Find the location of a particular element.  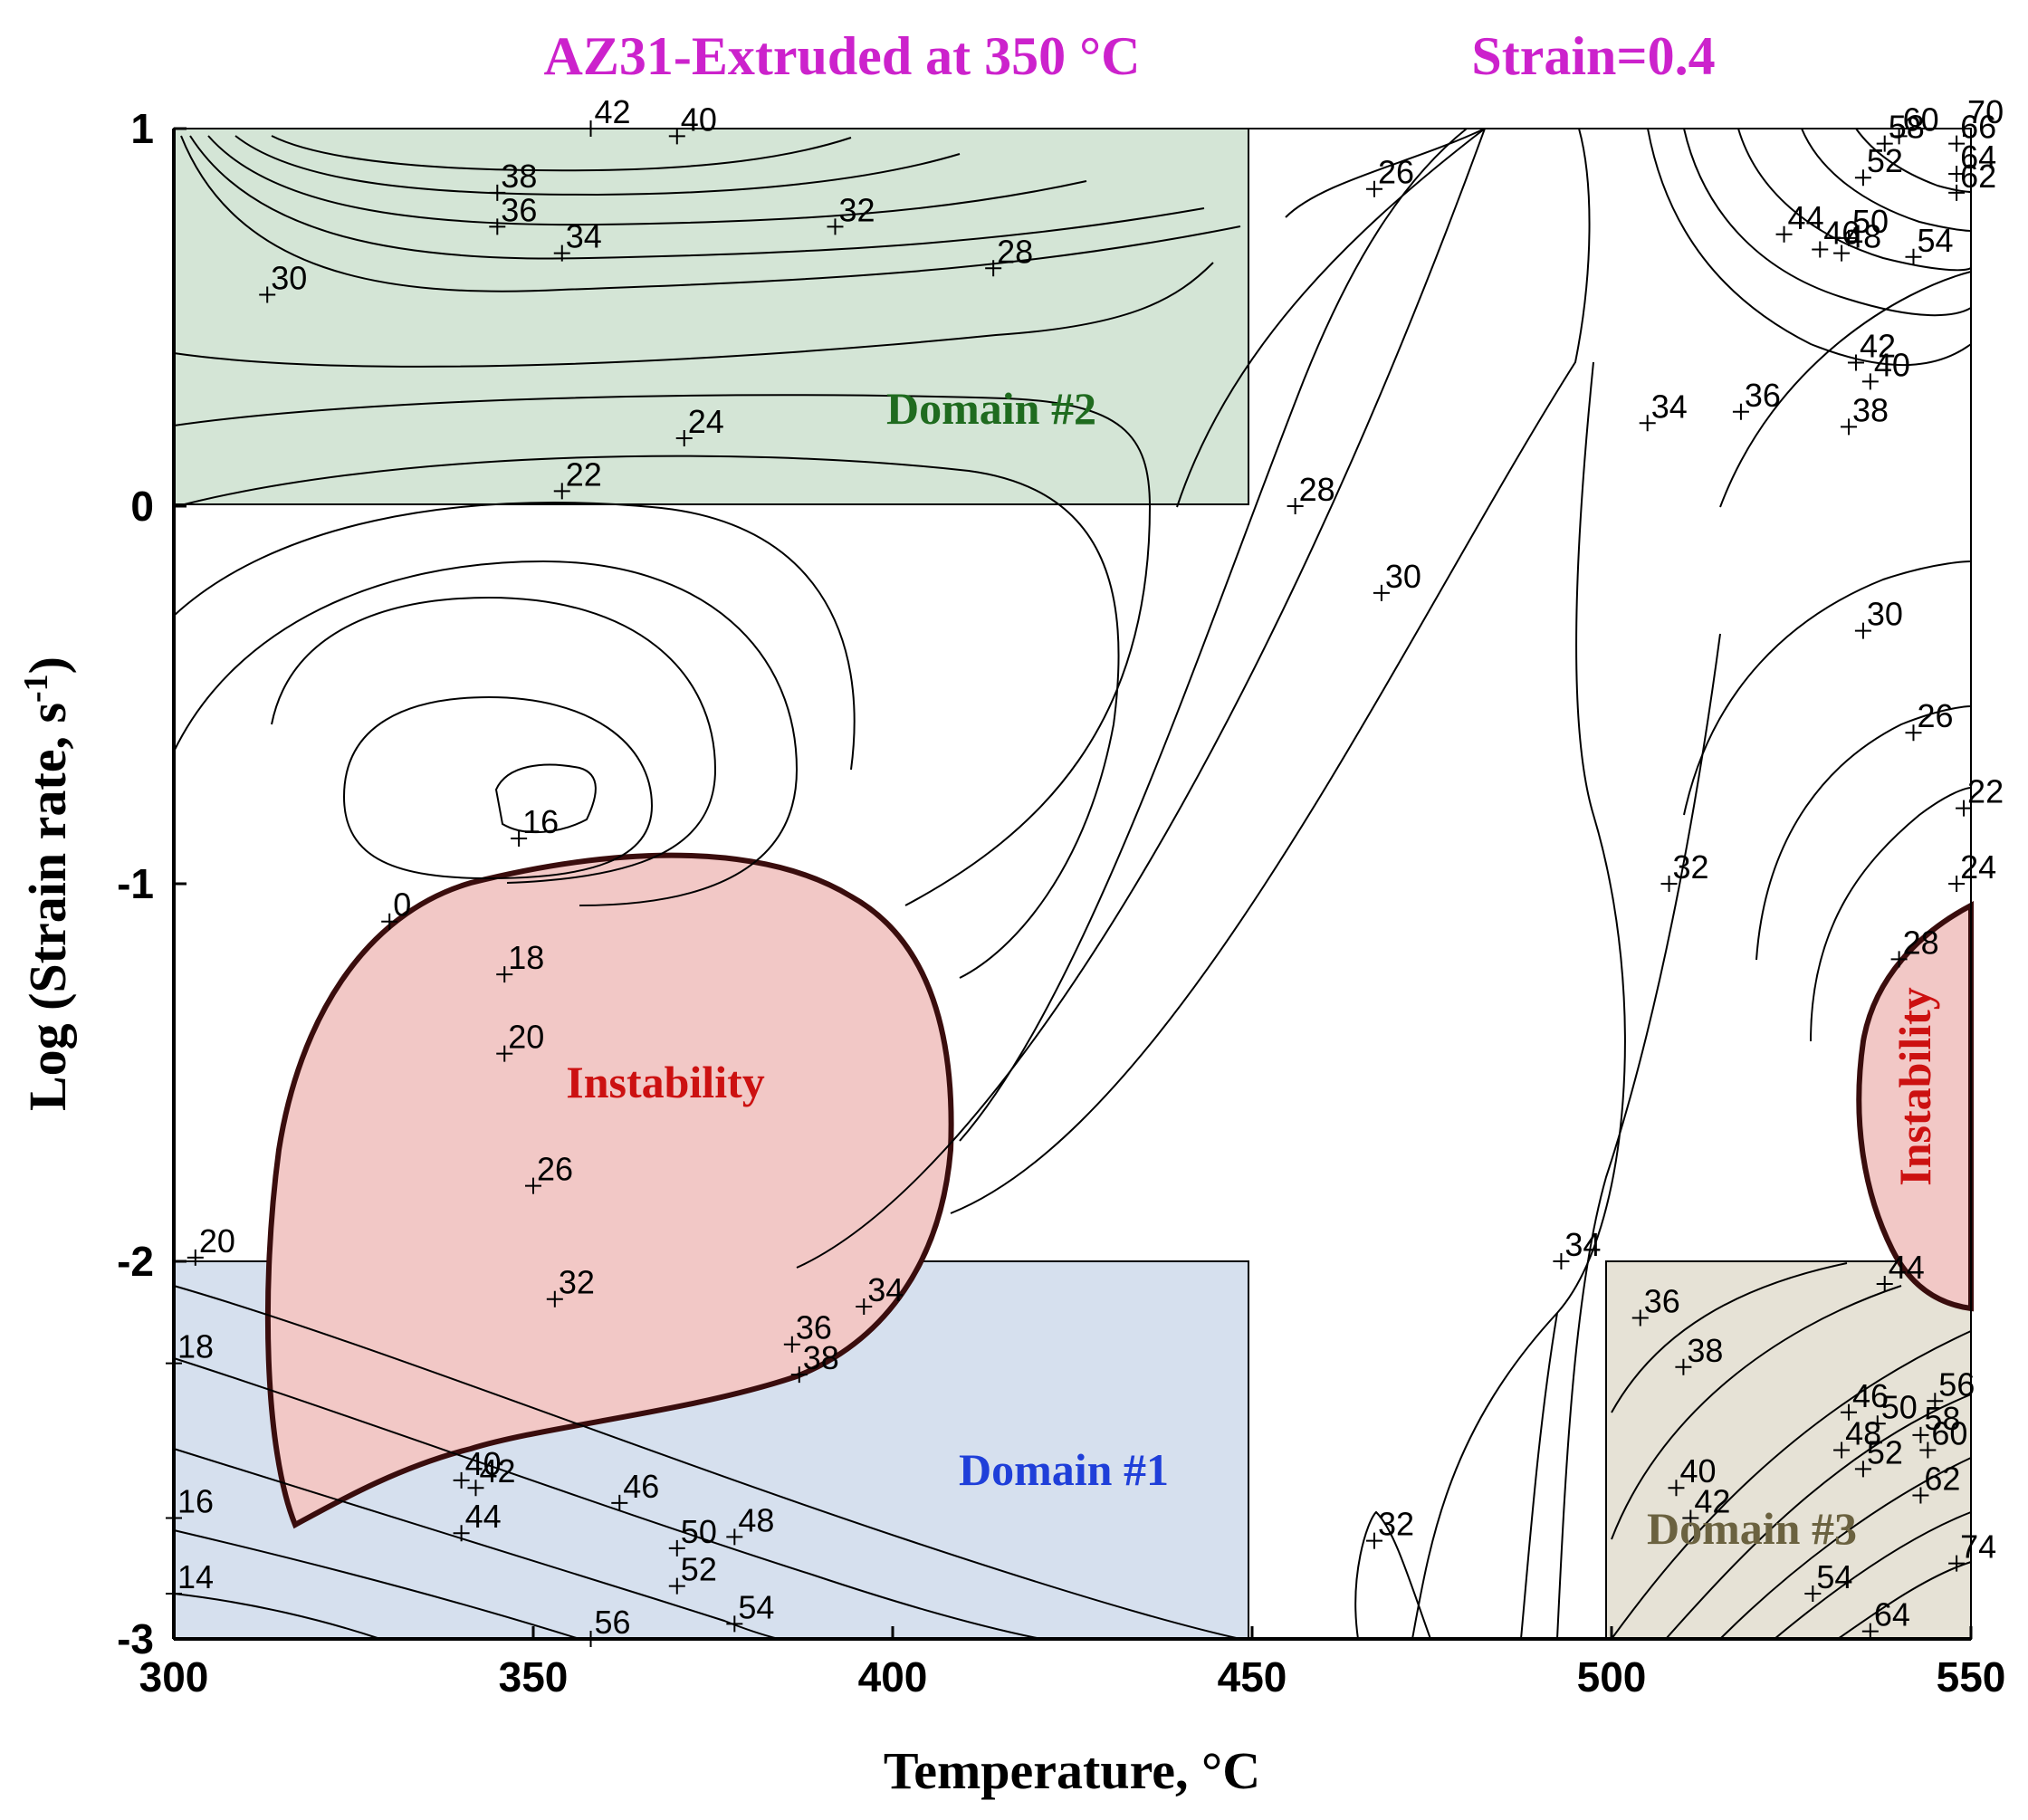

y-tick-label: 1 is located at coordinates (142, 128).